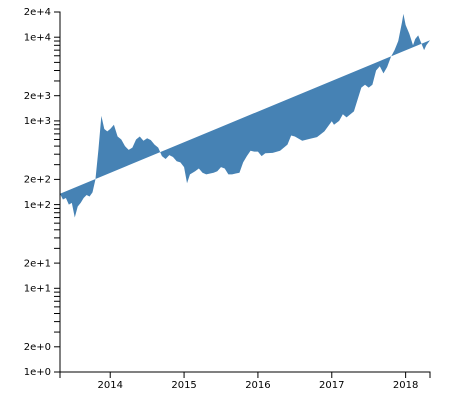  I want to click on x-tick-label: 2015, so click(183, 385).